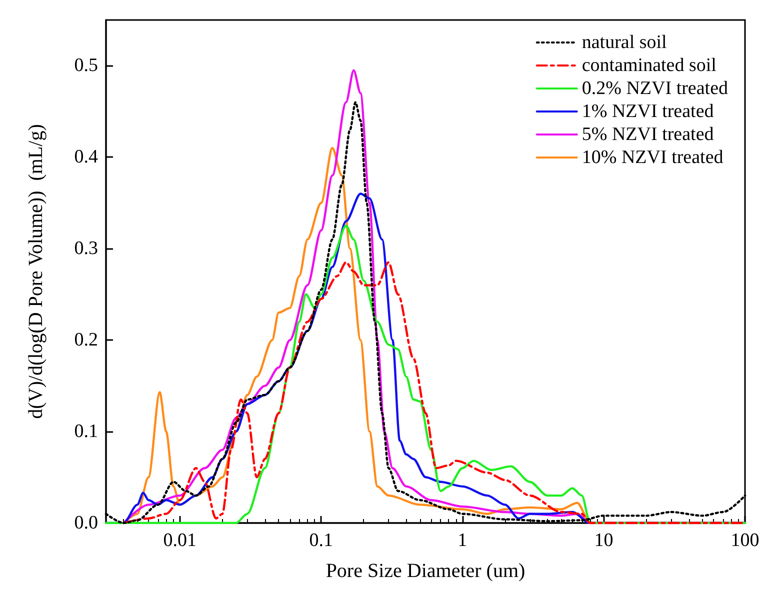  What do you see at coordinates (86, 65) in the screenshot?
I see `y-tick-label: 0.5` at bounding box center [86, 65].